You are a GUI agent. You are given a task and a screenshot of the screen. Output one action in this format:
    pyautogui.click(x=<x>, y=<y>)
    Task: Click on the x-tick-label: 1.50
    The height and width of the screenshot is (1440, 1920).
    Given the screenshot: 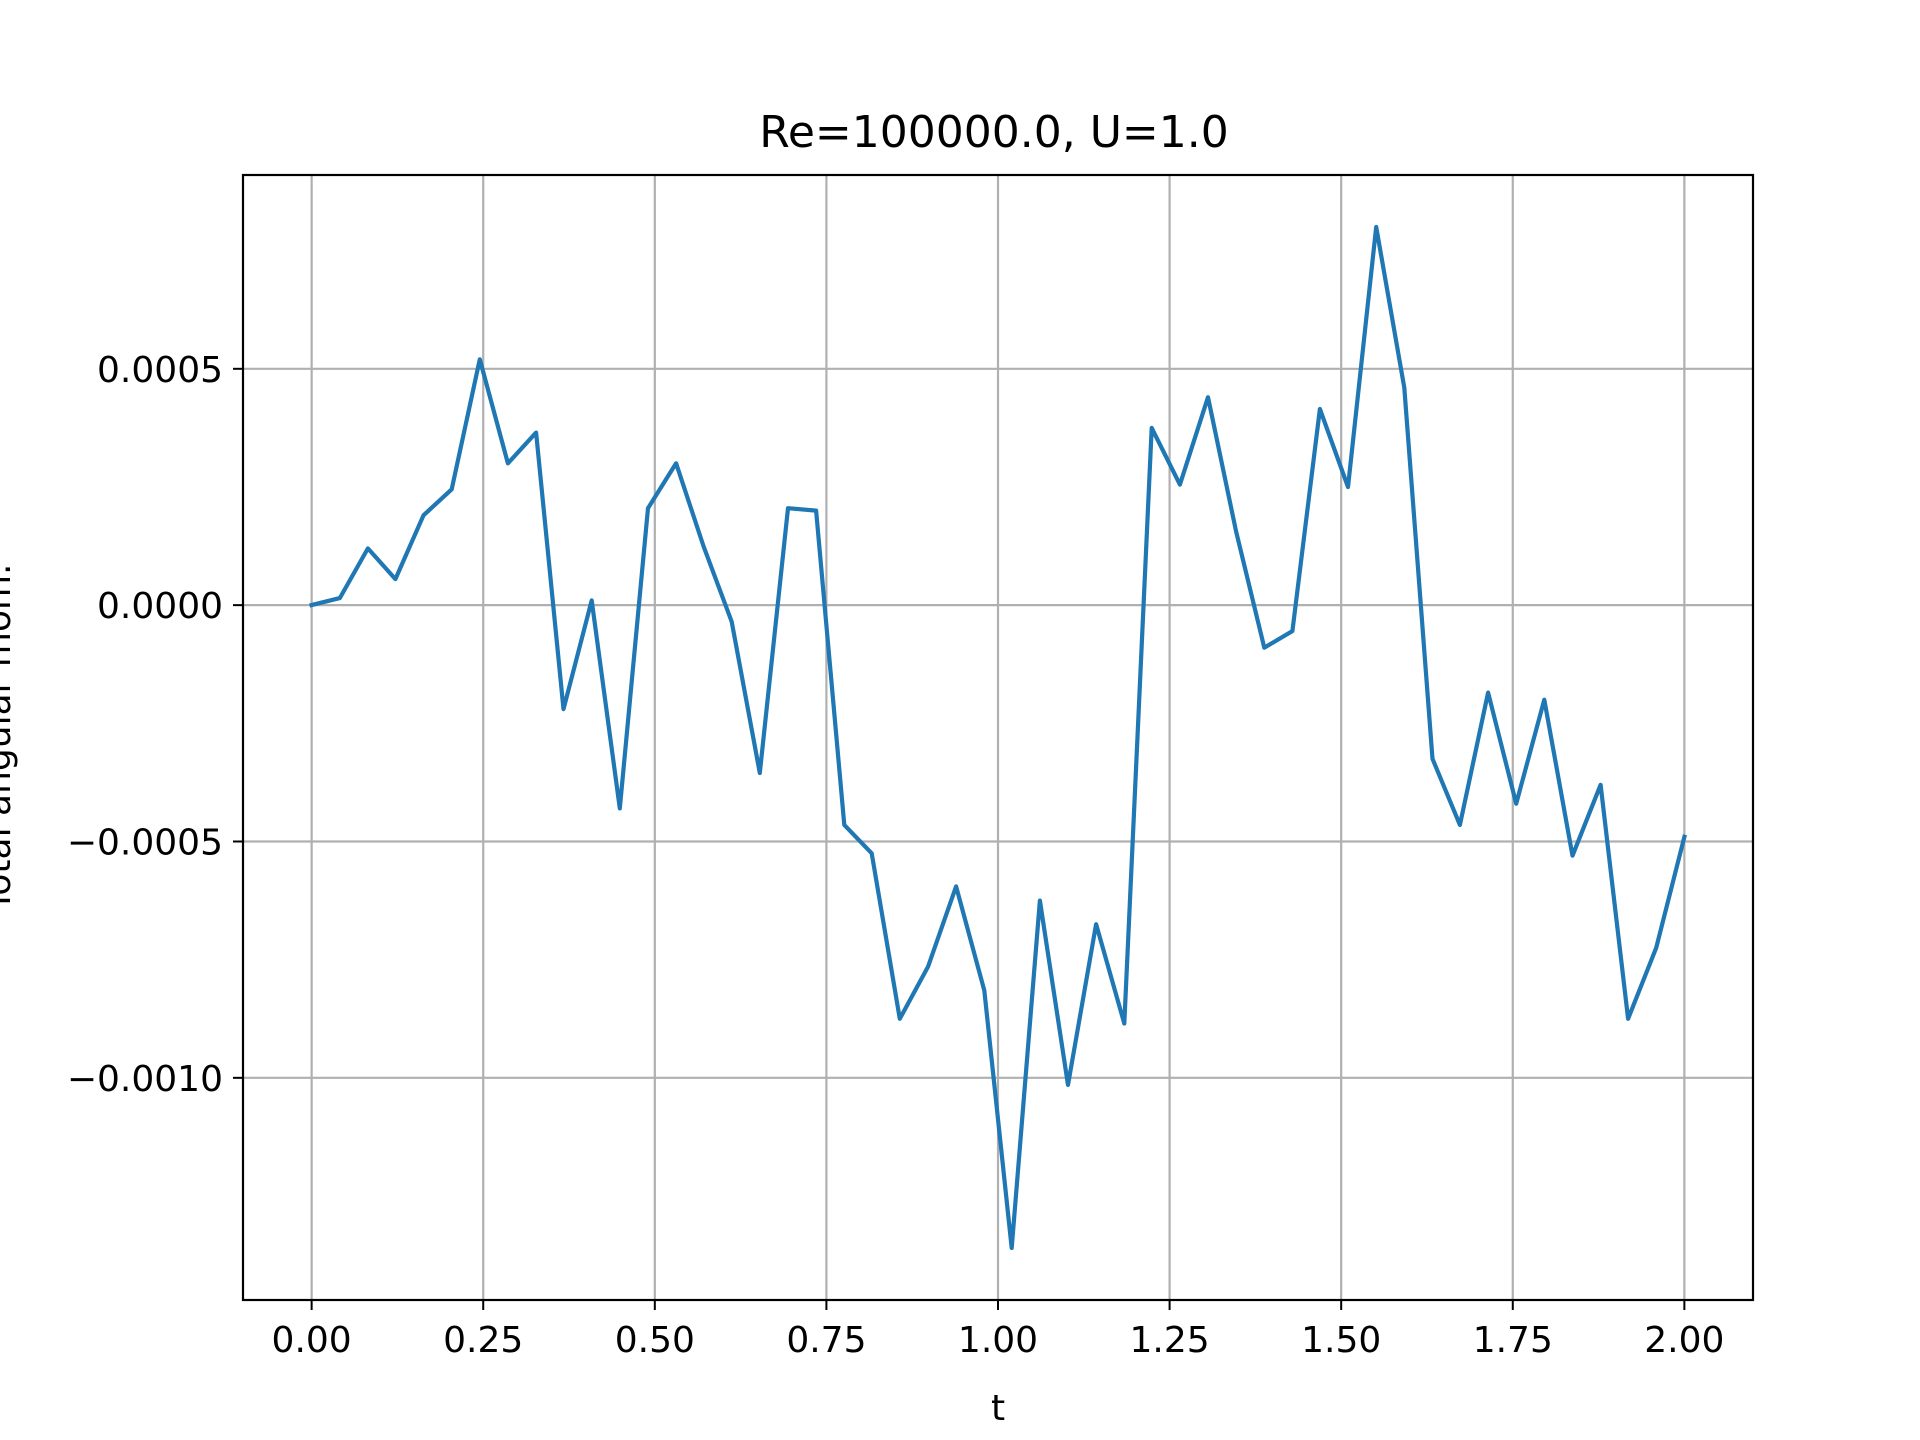 What is the action you would take?
    pyautogui.click(x=1341, y=1340)
    